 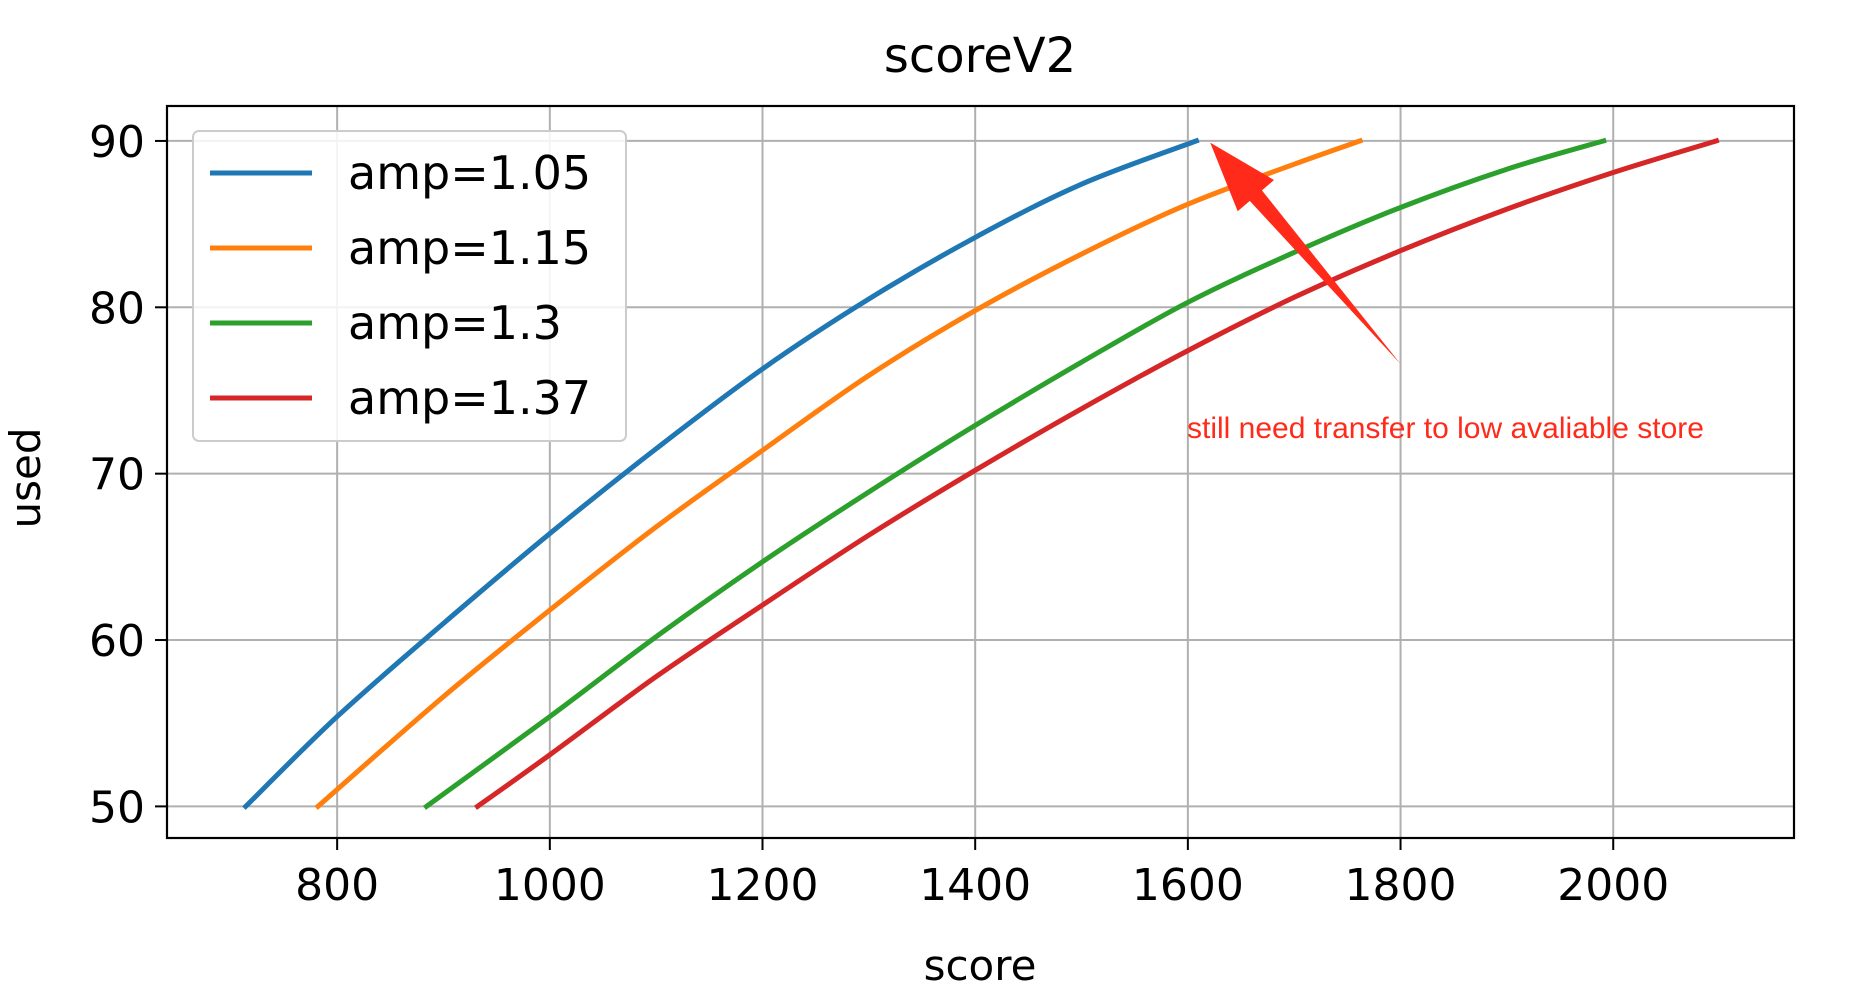 What do you see at coordinates (550, 885) in the screenshot?
I see `x-tick-label: 1000` at bounding box center [550, 885].